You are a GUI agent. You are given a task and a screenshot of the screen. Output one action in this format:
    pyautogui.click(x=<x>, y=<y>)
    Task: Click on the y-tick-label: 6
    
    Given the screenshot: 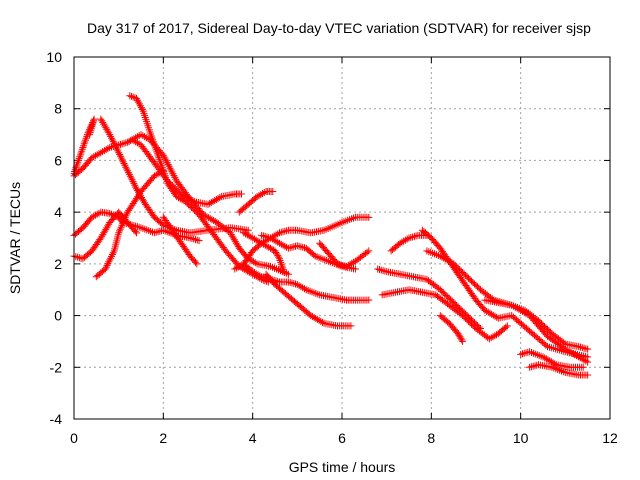 What is the action you would take?
    pyautogui.click(x=58, y=160)
    